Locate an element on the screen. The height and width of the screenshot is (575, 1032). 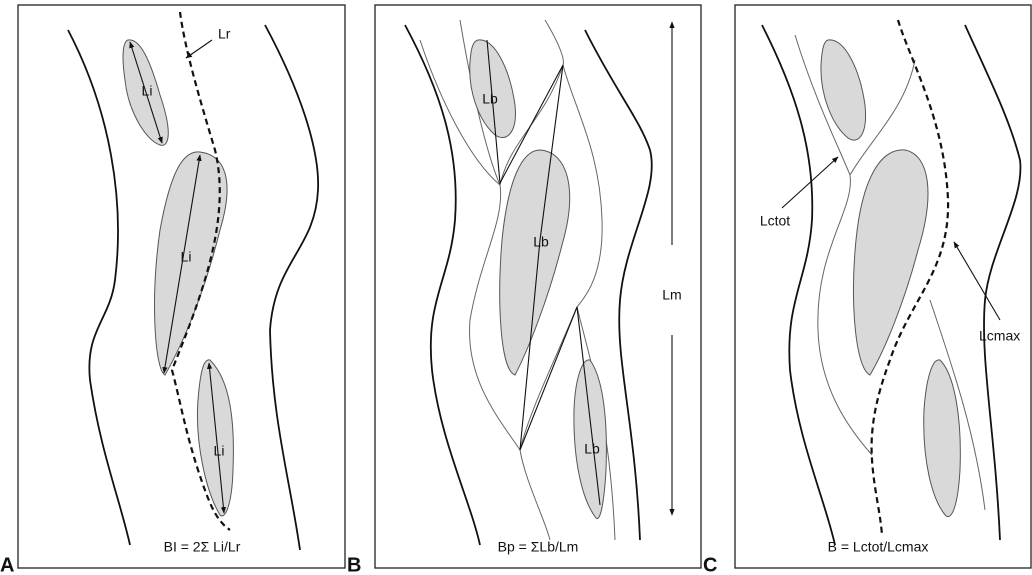
panel-letter: B is located at coordinates (354, 564).